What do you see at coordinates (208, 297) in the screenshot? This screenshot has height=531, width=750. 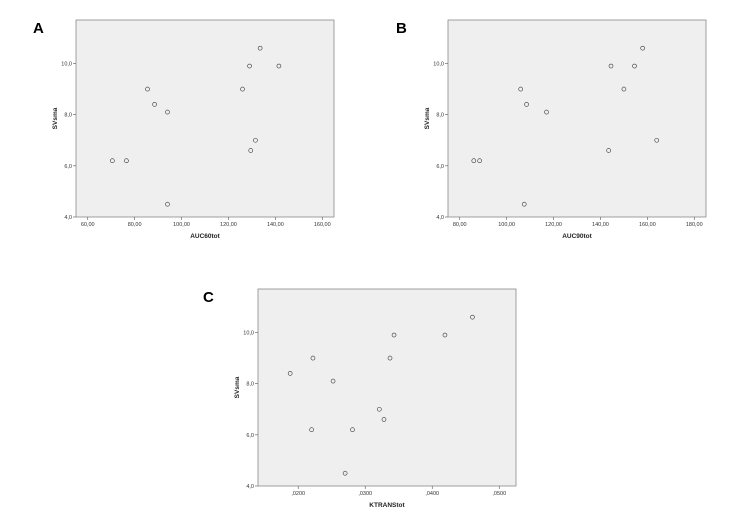 I see `panel-letter: C` at bounding box center [208, 297].